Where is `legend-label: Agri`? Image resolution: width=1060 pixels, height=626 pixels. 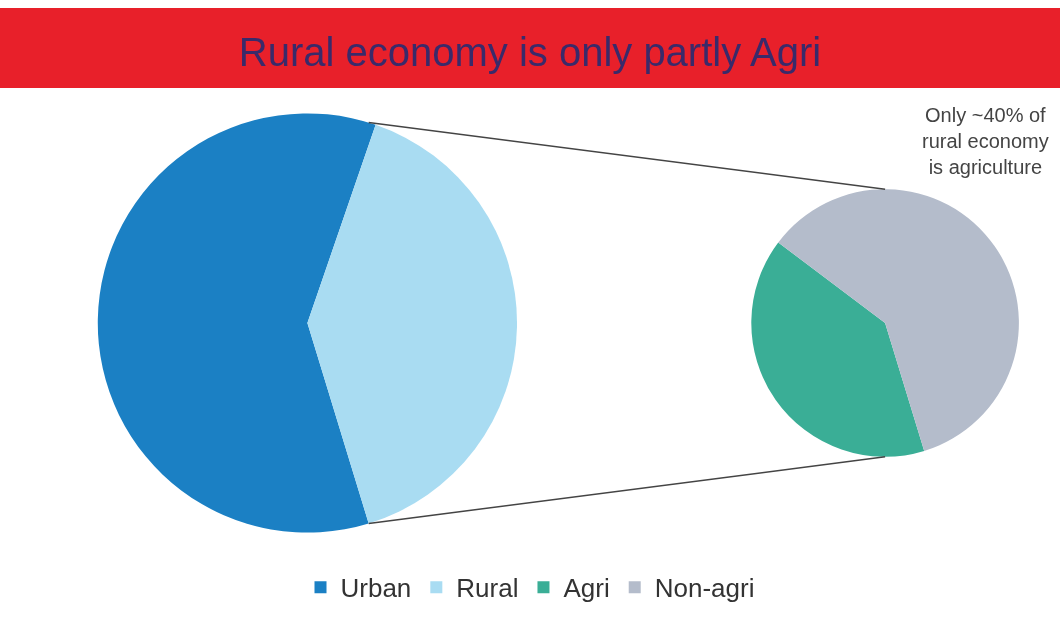
legend-label: Agri is located at coordinates (586, 588).